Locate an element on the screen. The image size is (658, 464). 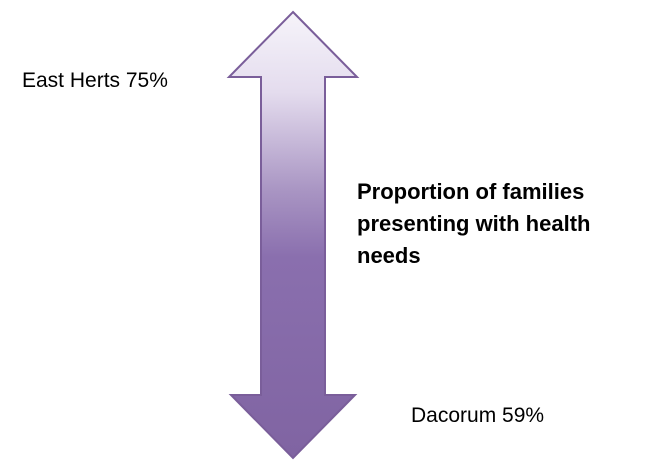
top-label: East Herts 75% is located at coordinates (95, 80).